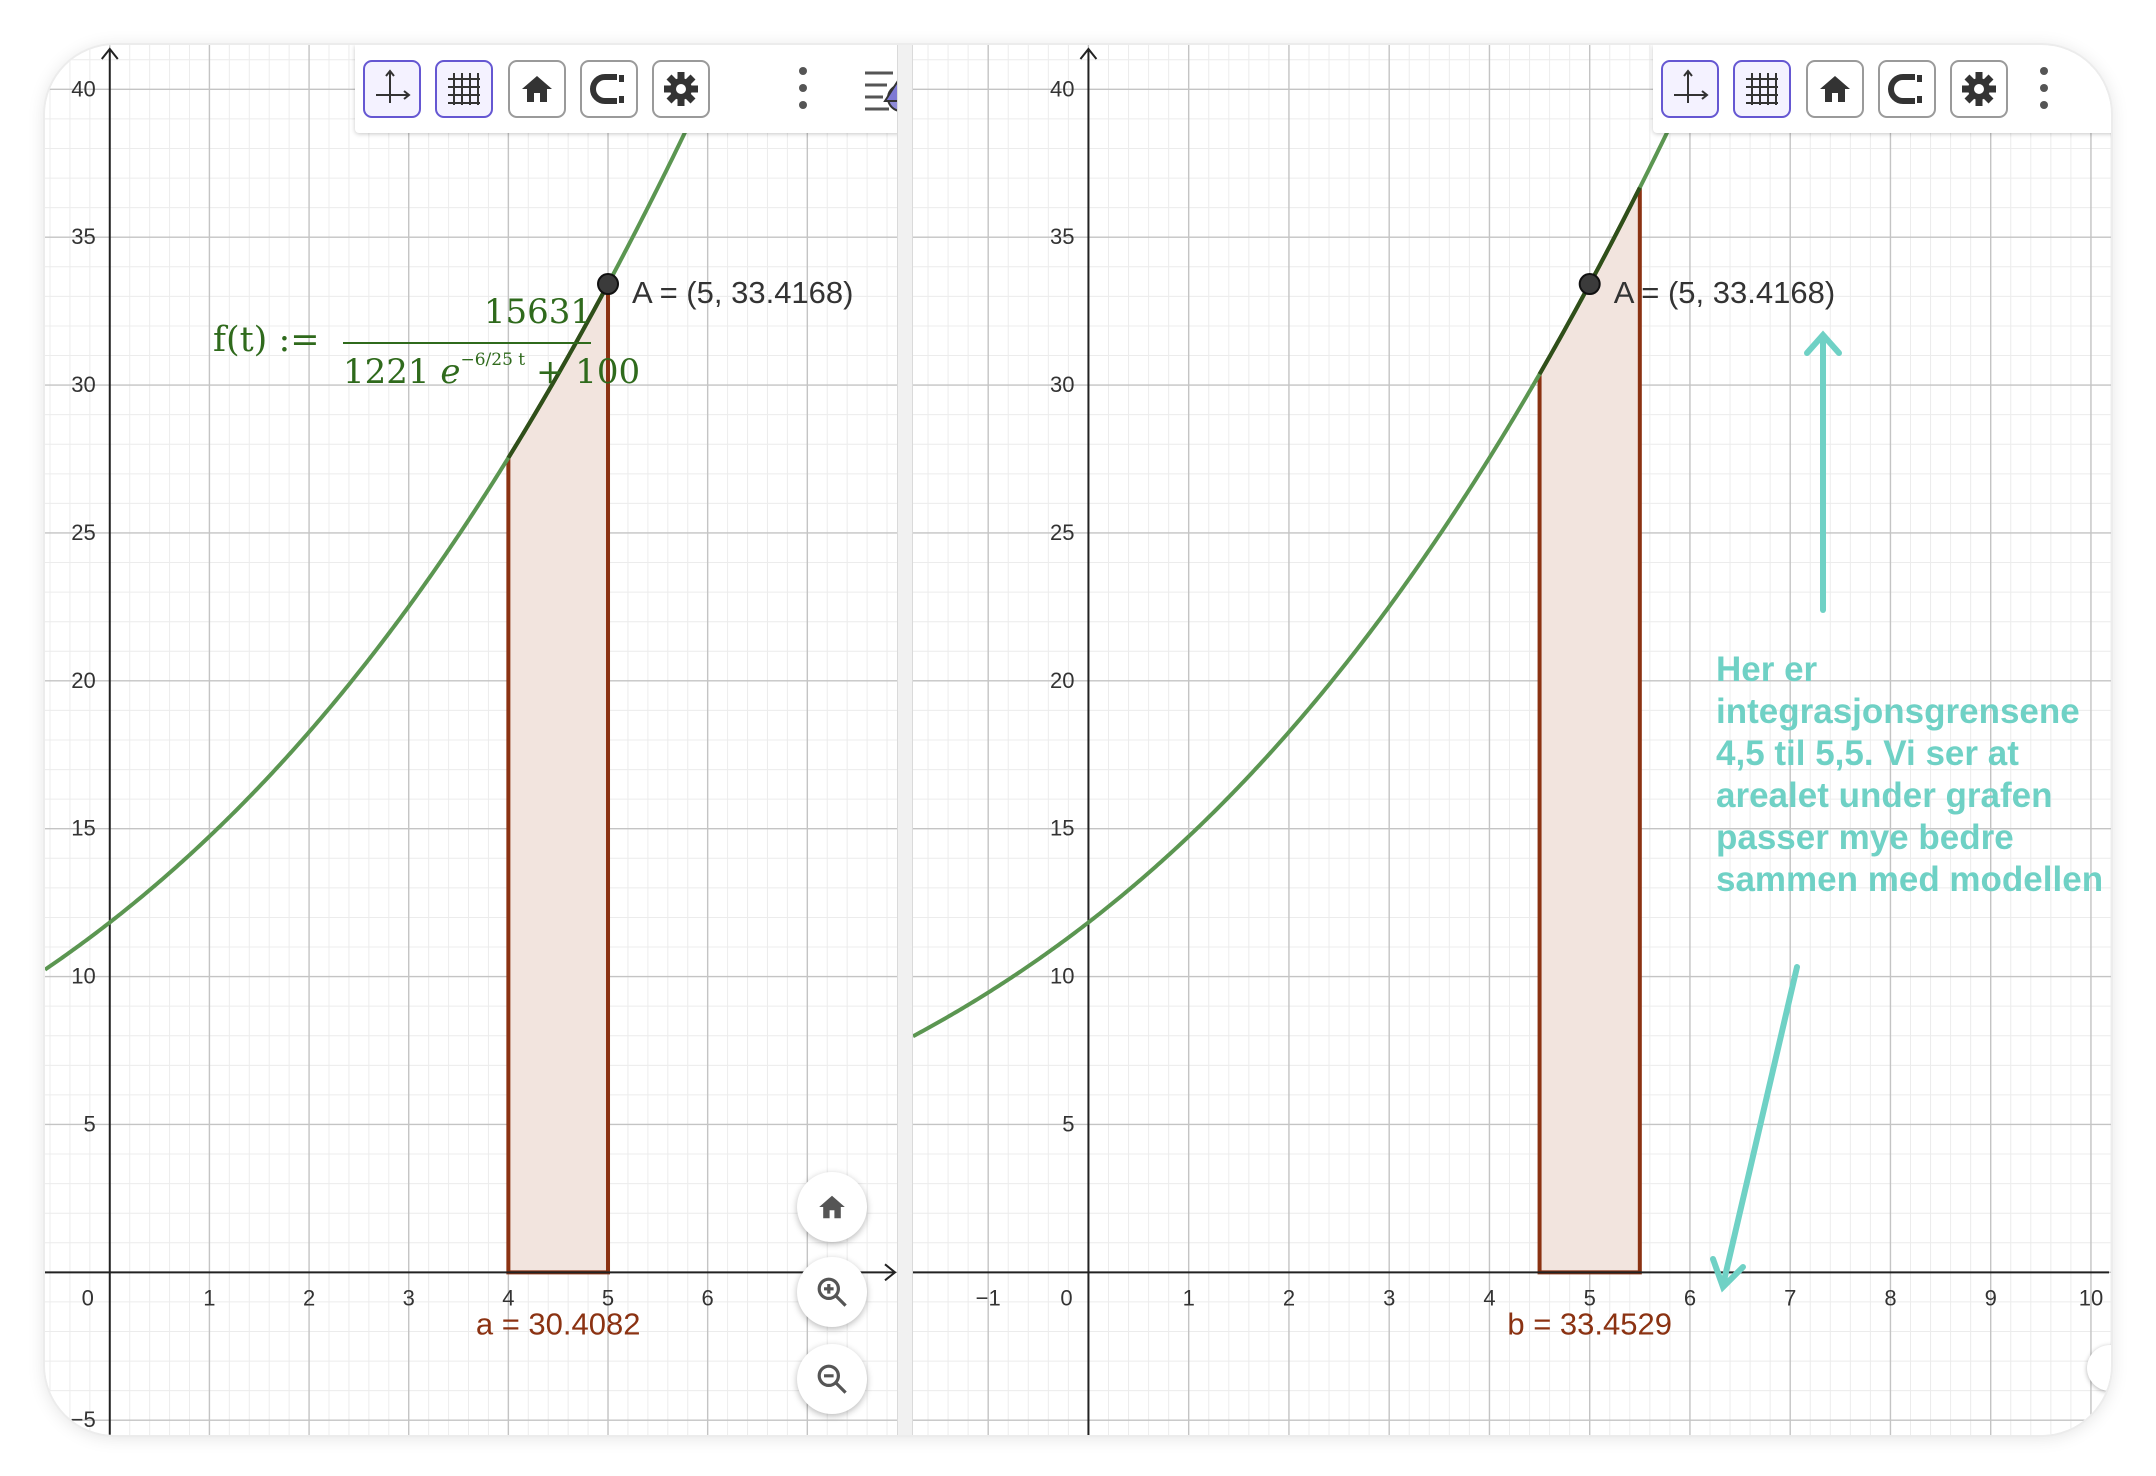 This screenshot has height=1476, width=2156. I want to click on x-axis-arrow, so click(890, 1272).